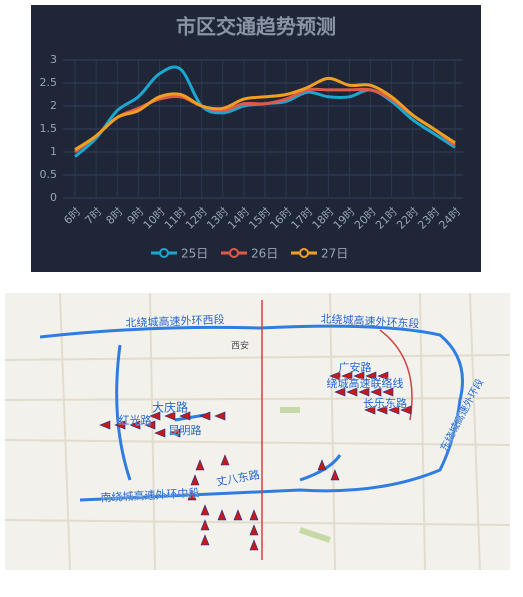 The height and width of the screenshot is (597, 523). I want to click on map-label: 绕城高速联络线, so click(365, 383).